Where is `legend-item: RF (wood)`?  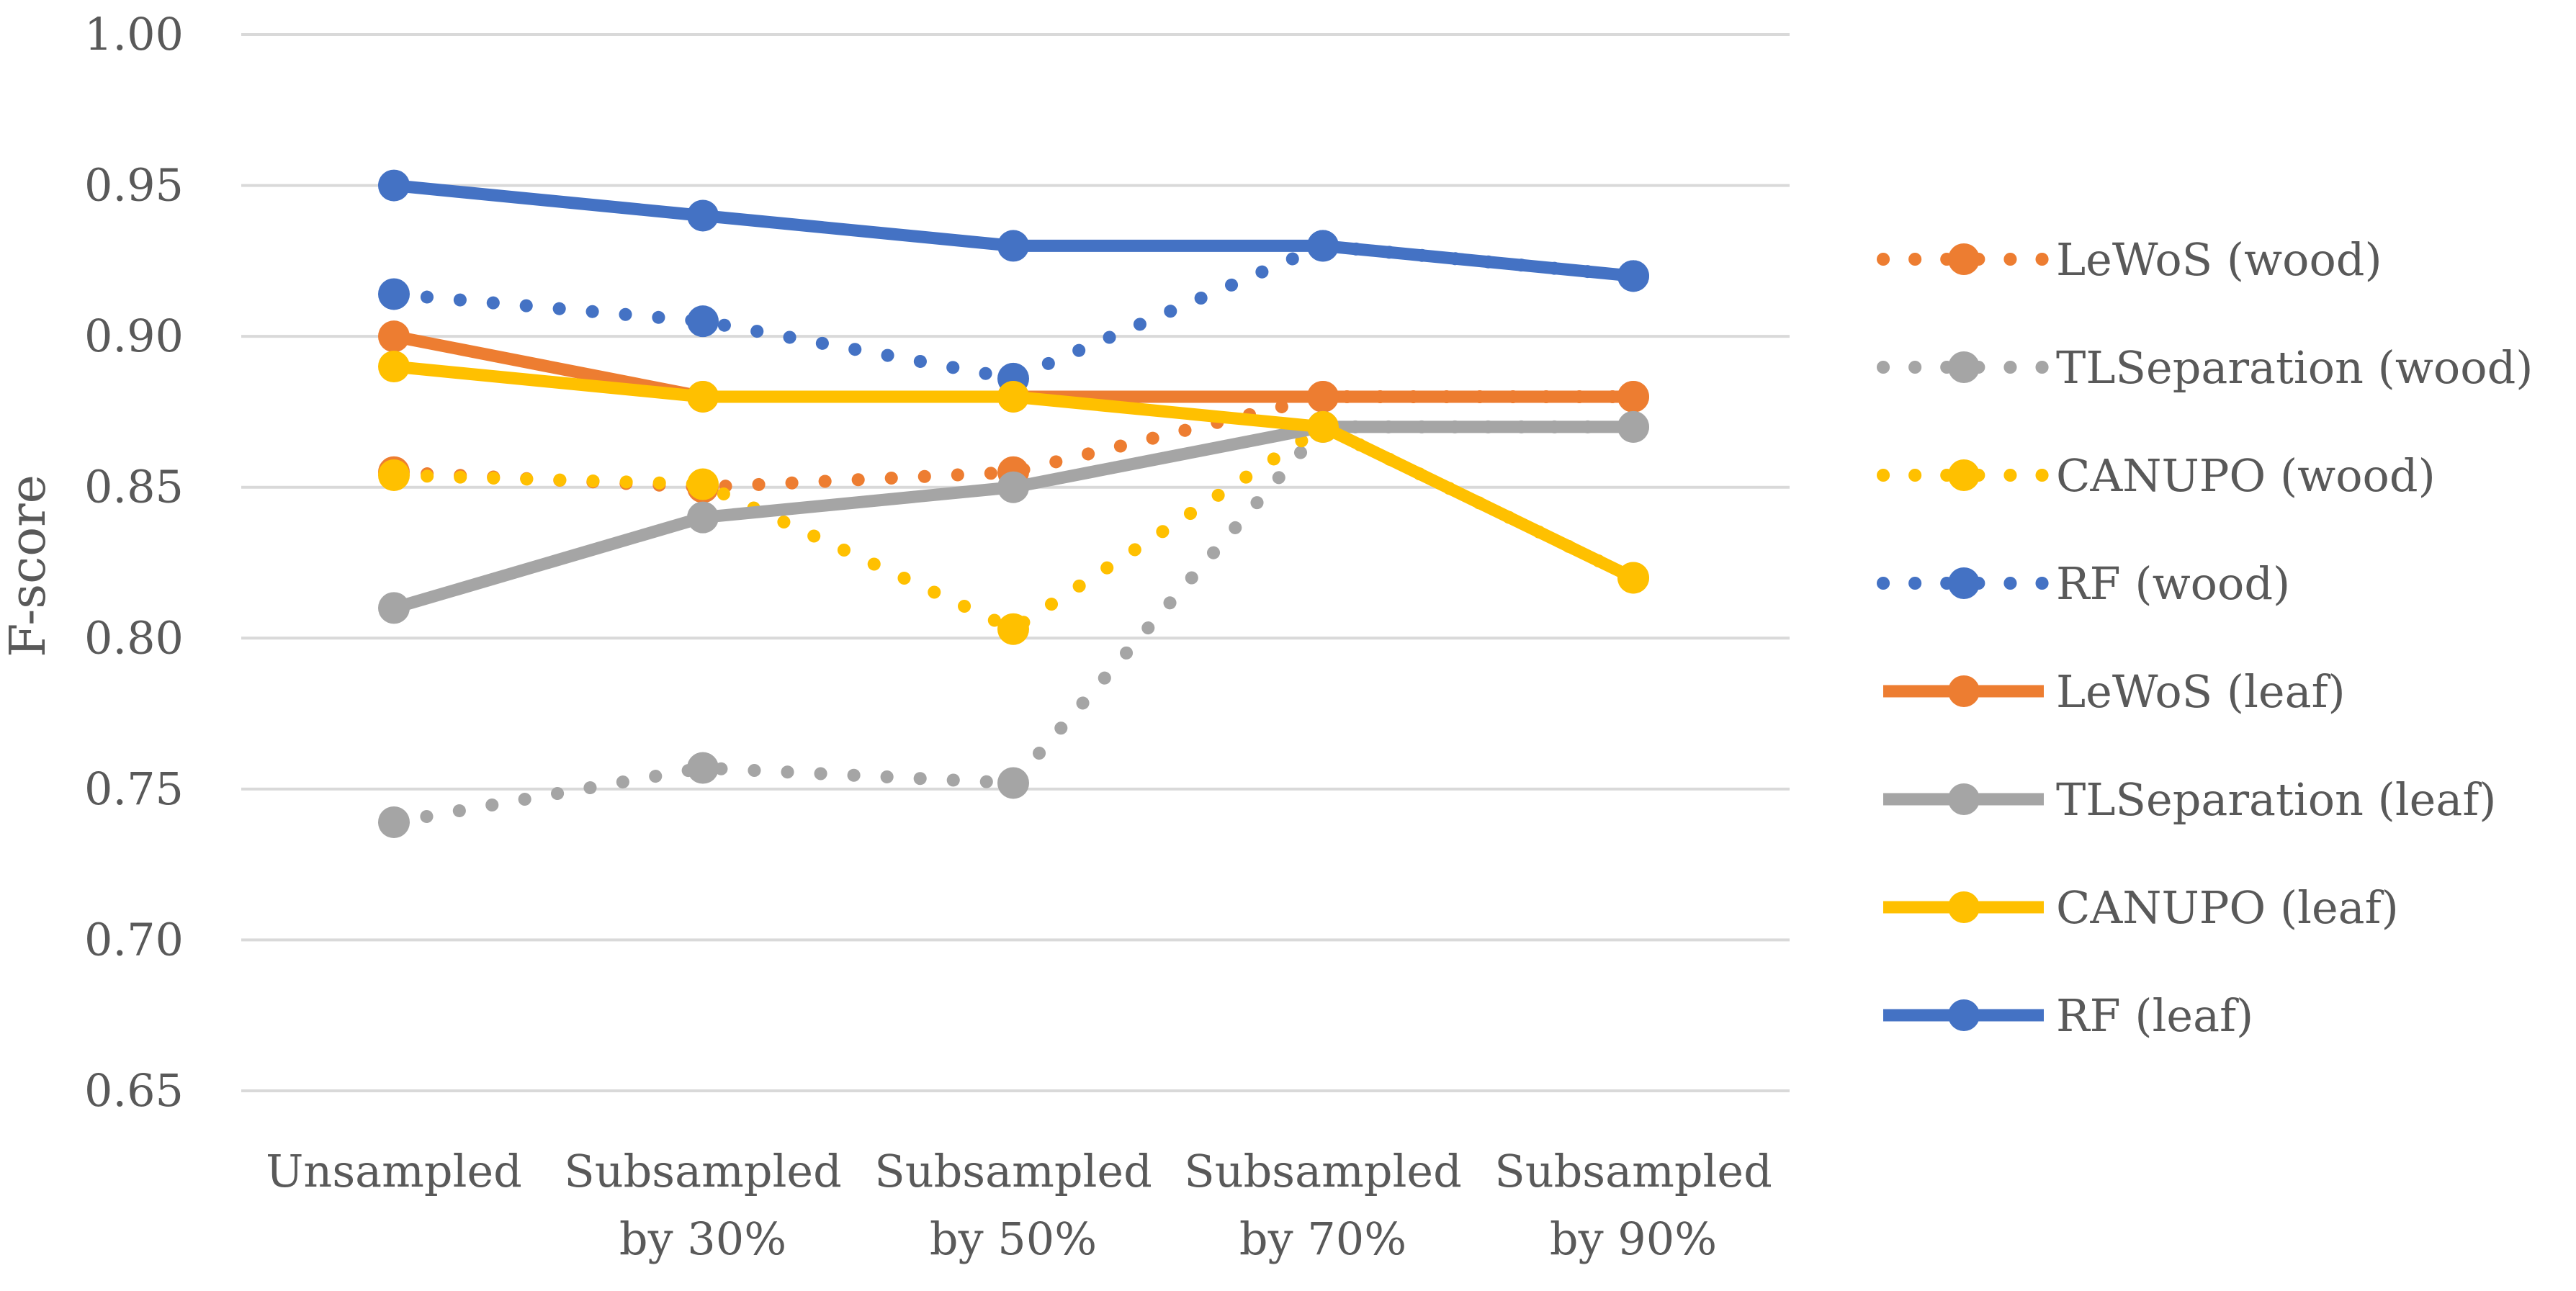
legend-item: RF (wood) is located at coordinates (2083, 583).